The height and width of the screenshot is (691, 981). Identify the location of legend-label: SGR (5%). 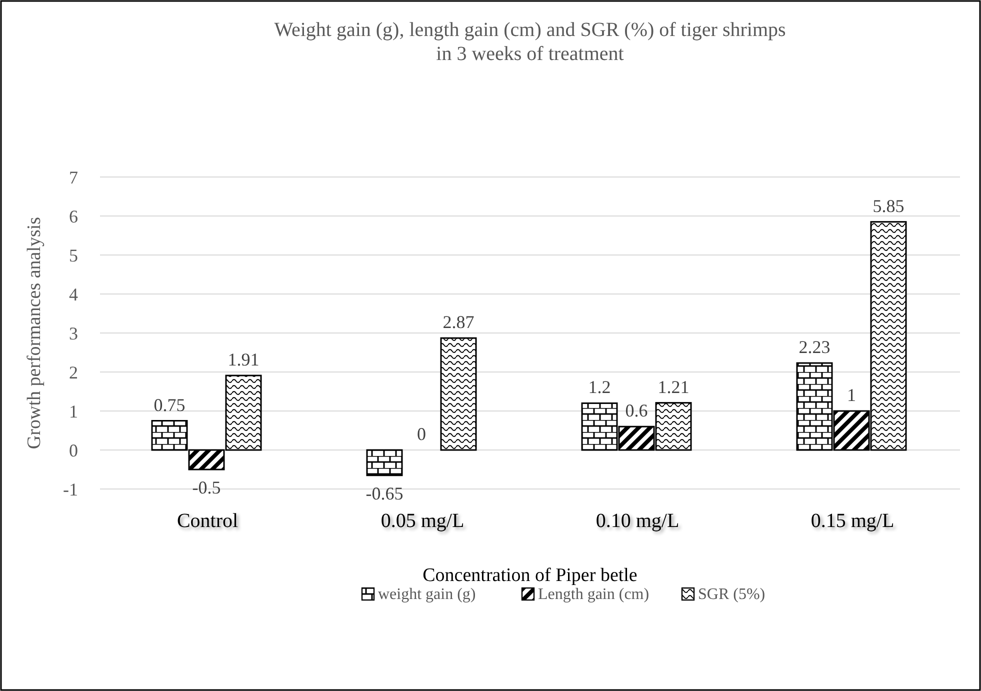
(732, 594).